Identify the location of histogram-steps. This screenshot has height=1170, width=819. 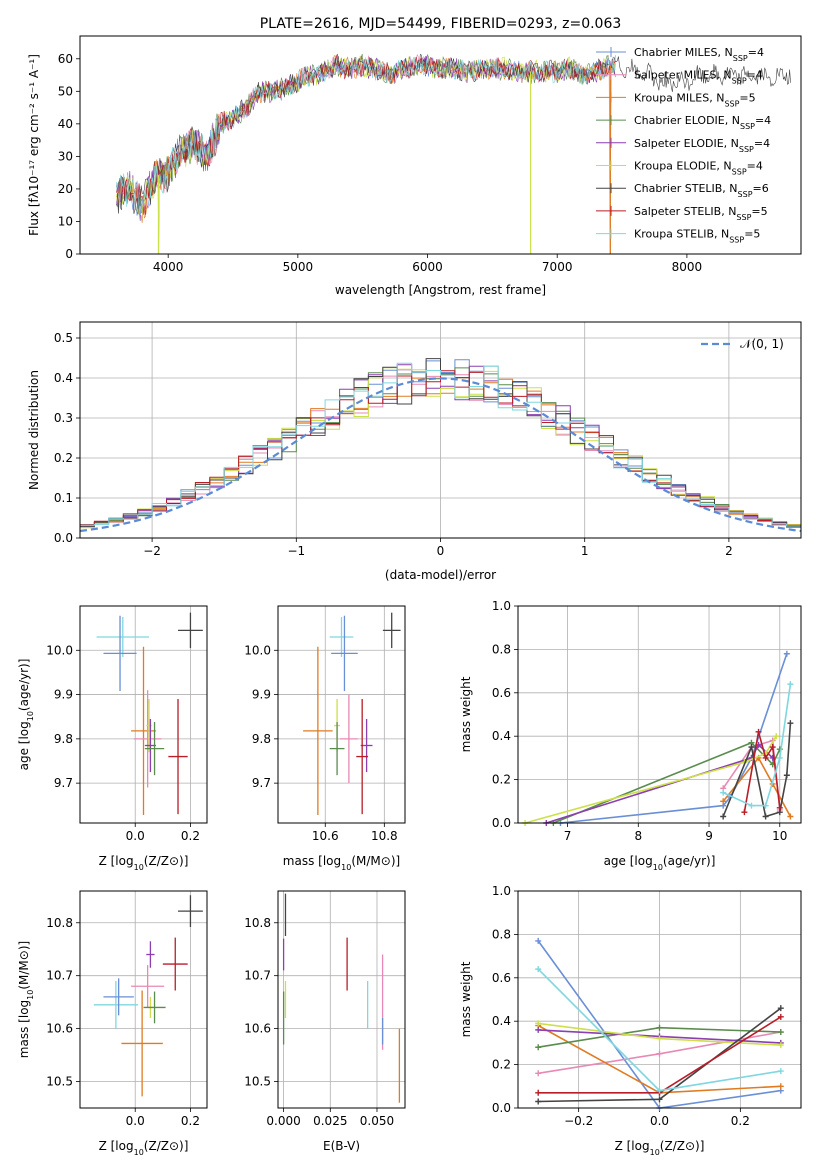
(440, 445).